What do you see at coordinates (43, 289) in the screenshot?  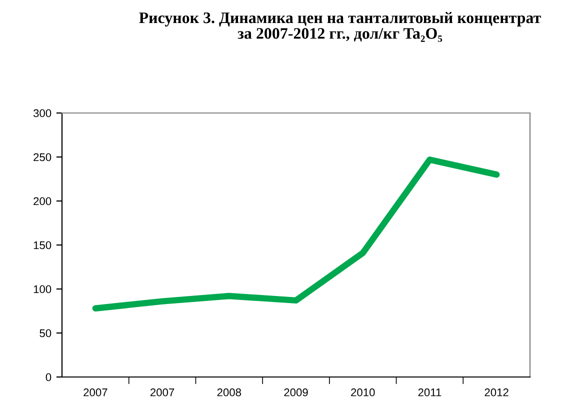 I see `y-tick-label: 100` at bounding box center [43, 289].